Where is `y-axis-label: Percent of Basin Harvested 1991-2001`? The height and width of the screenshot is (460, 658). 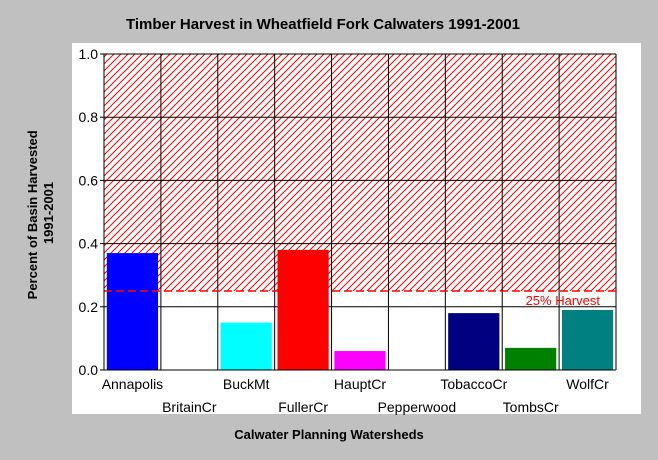
y-axis-label: Percent of Basin Harvested 1991-2001 is located at coordinates (40, 213).